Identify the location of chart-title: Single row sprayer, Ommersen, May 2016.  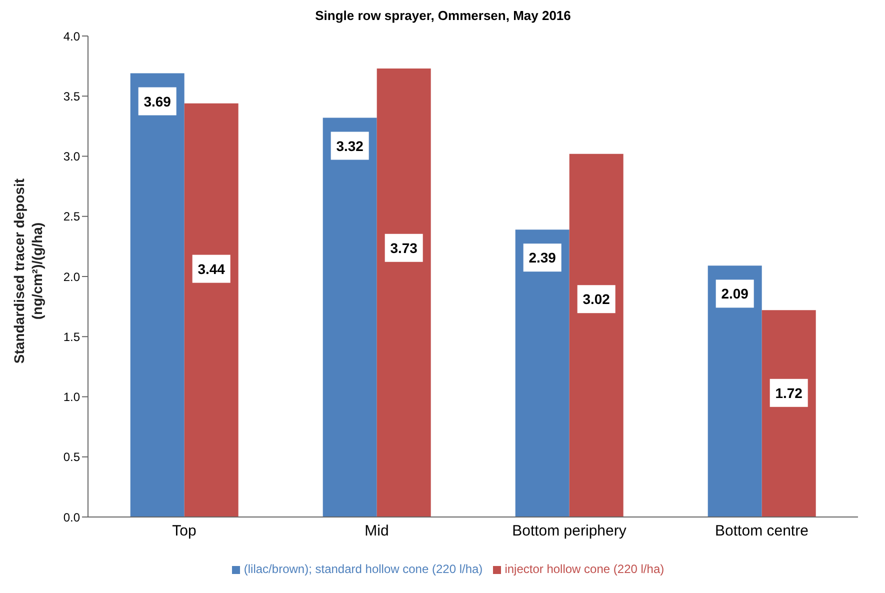
(443, 16).